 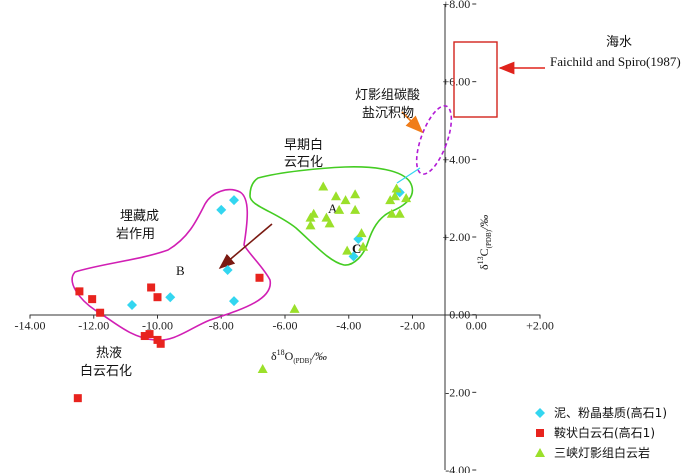 What do you see at coordinates (412, 122) in the screenshot?
I see `dengying-arrow` at bounding box center [412, 122].